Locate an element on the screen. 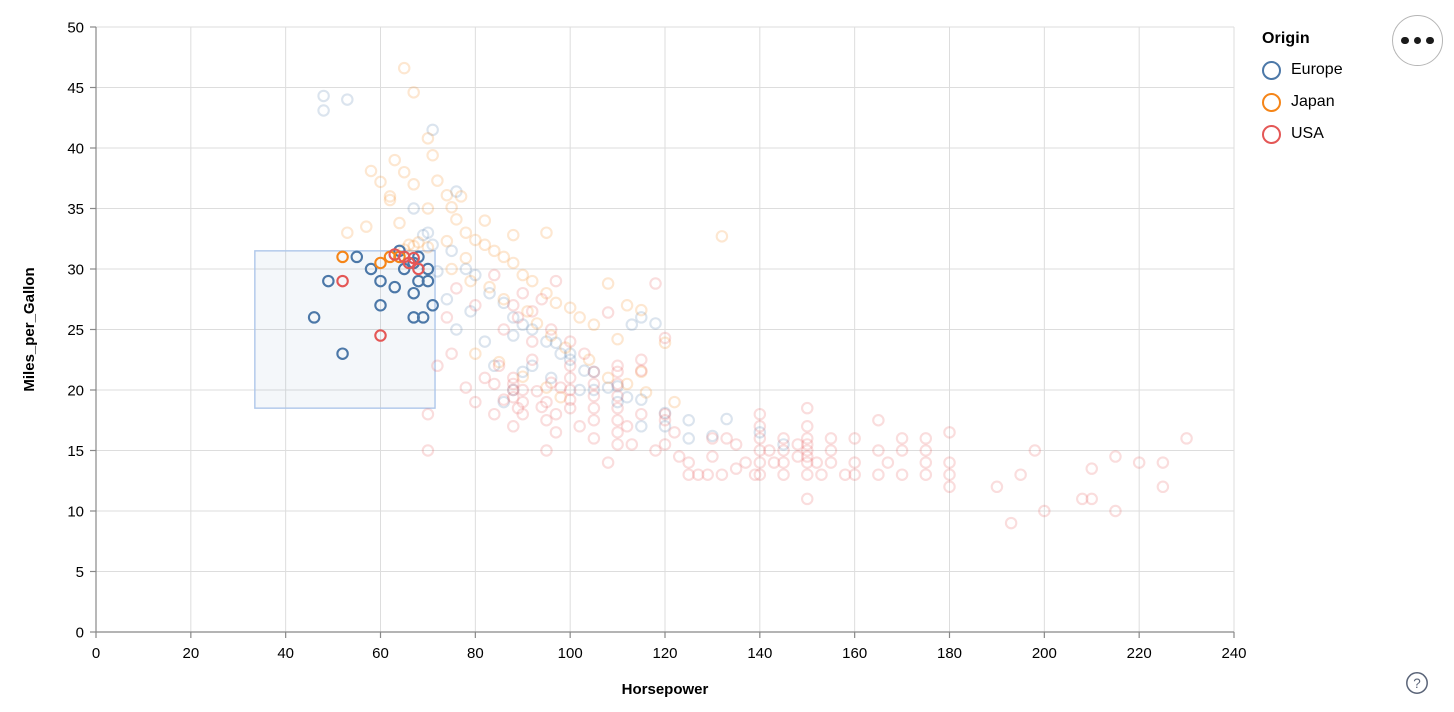 This screenshot has height=712, width=1454. brush-rect is located at coordinates (345, 329).